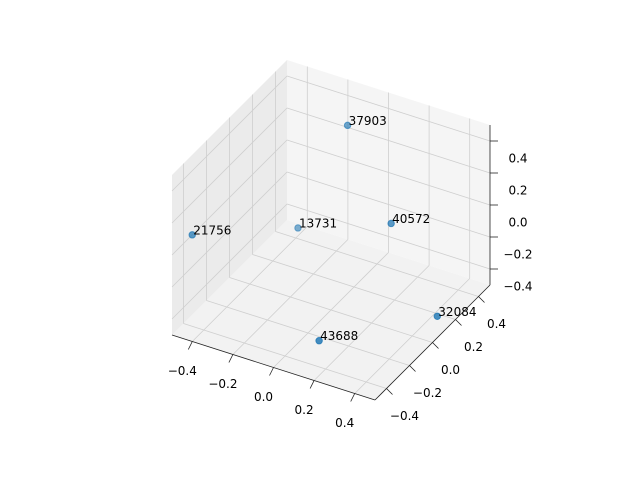  Describe the element at coordinates (517, 287) in the screenshot. I see `z-tick-label: −0.4` at that location.